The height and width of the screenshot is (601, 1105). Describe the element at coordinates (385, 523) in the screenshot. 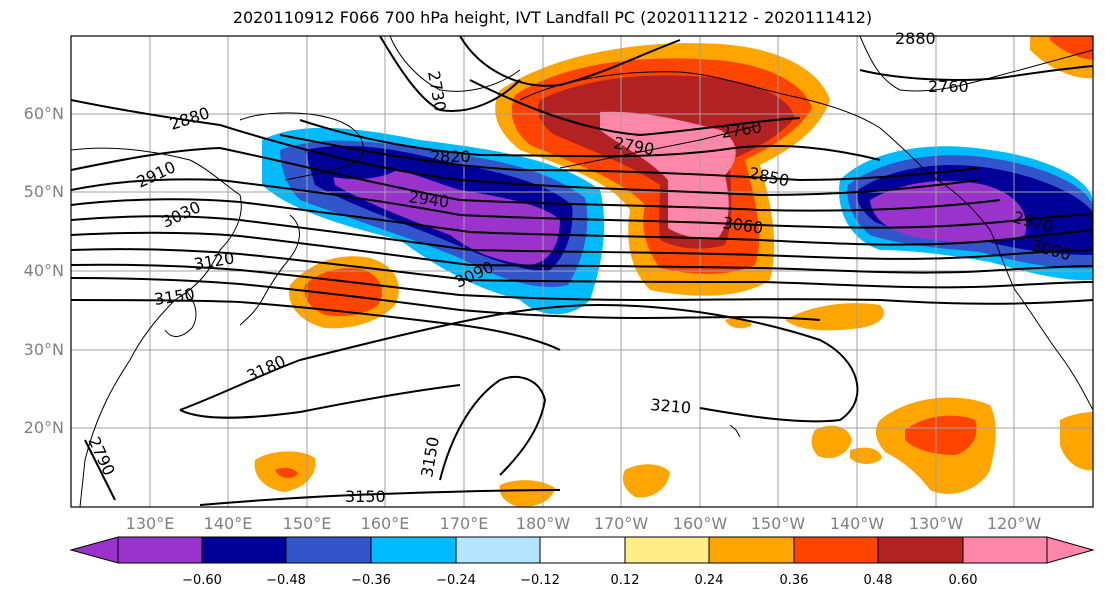

I see `lon-label: 160°E` at that location.